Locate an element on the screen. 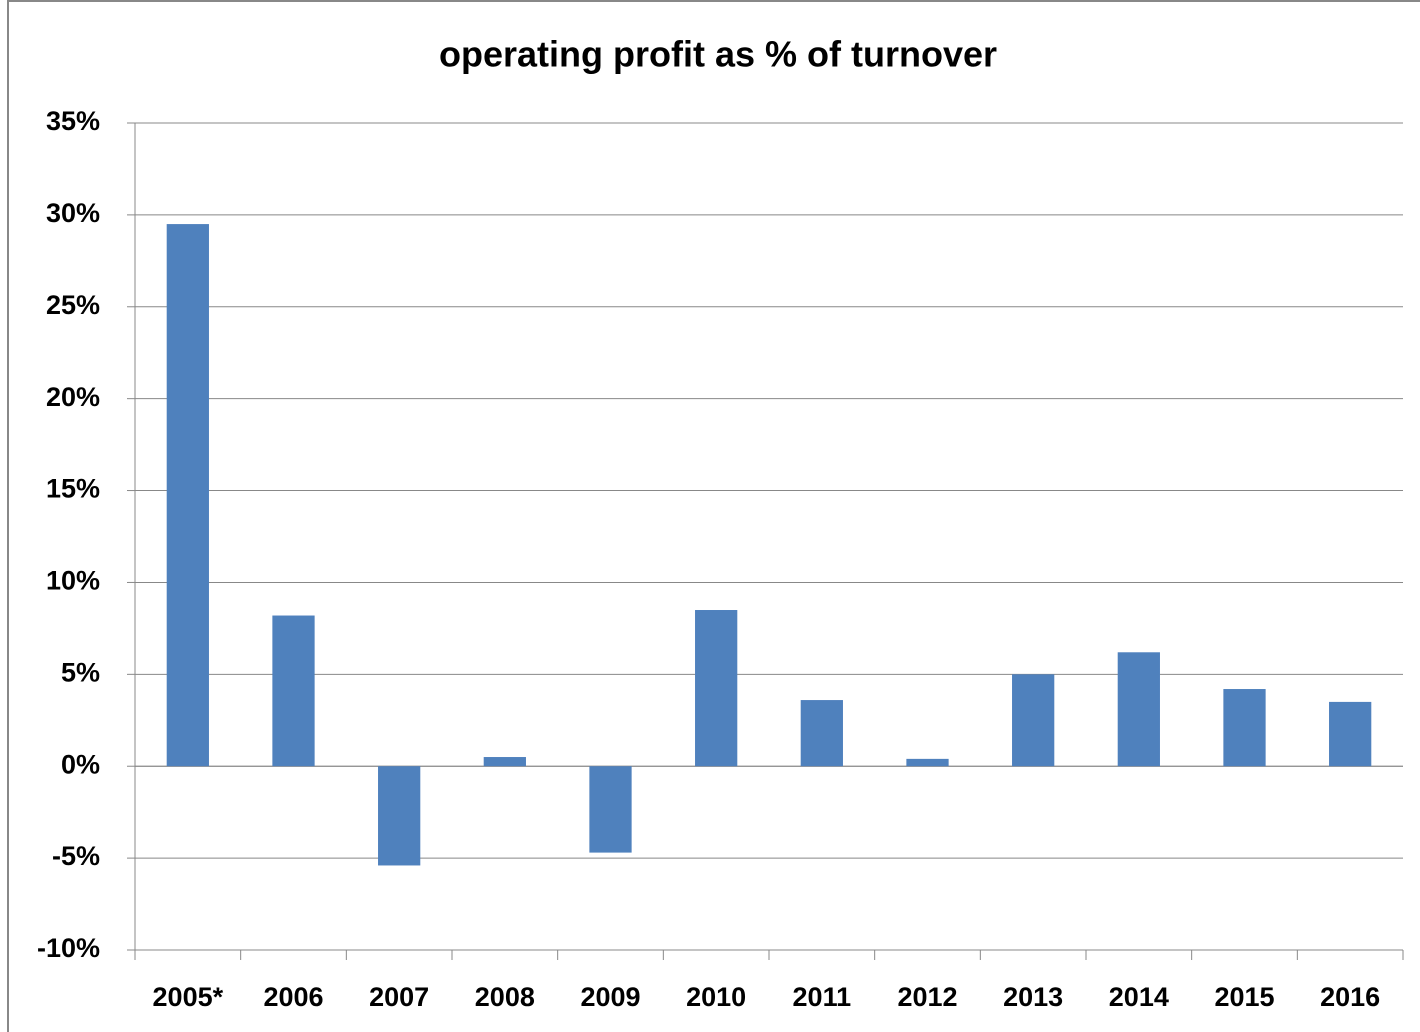  x-tick-label: 2010 is located at coordinates (716, 997).